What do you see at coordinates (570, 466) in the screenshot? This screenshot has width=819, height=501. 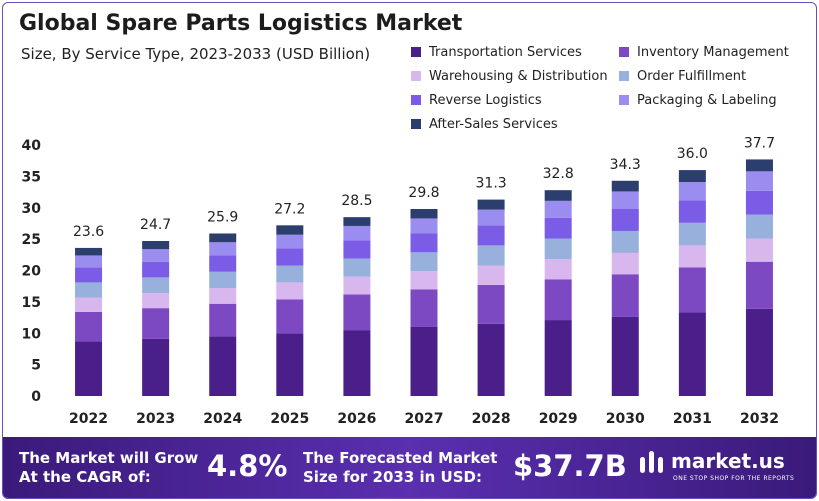 I see `forecast-value: $37.7B` at bounding box center [570, 466].